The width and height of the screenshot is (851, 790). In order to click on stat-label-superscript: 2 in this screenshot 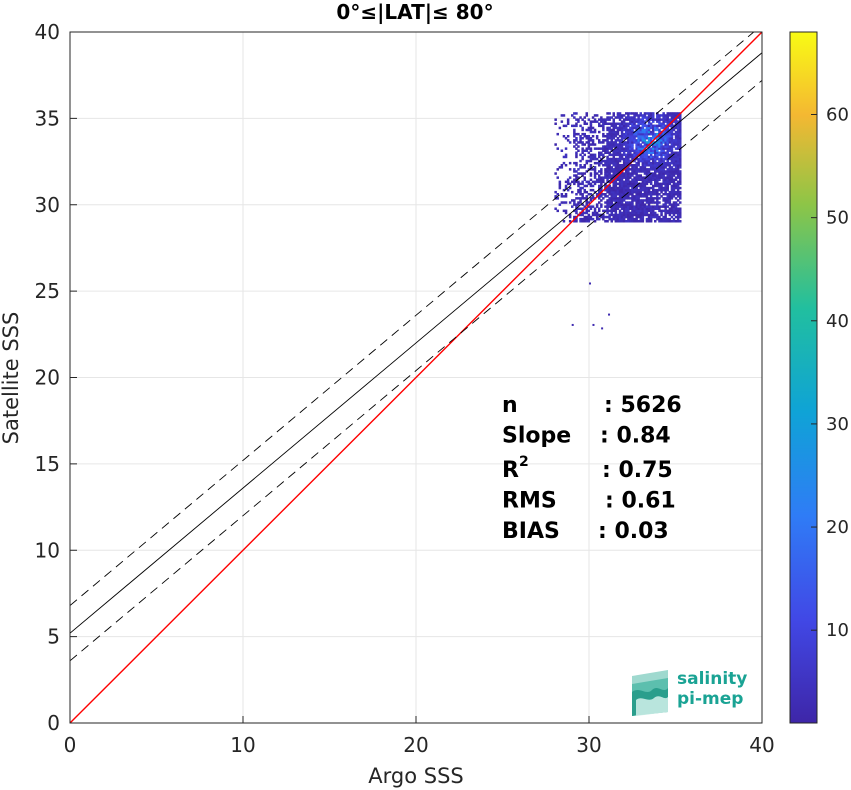, I will do `click(524, 462)`.